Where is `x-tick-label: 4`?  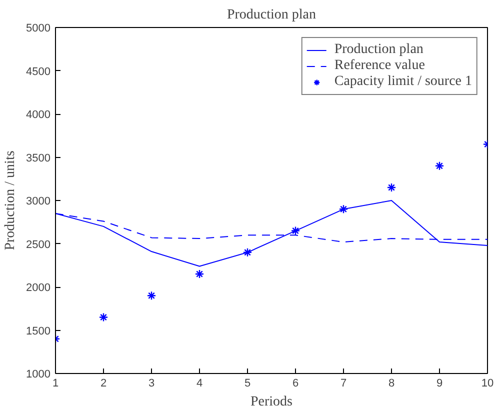 x-tick-label: 4 is located at coordinates (199, 384).